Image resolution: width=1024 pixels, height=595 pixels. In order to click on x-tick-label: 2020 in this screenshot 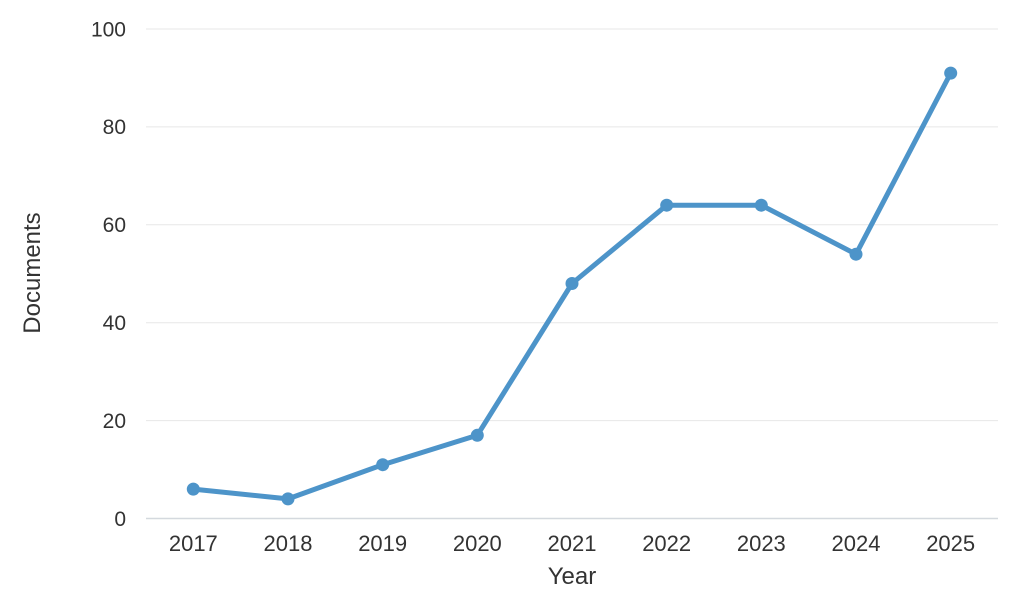, I will do `click(477, 543)`.